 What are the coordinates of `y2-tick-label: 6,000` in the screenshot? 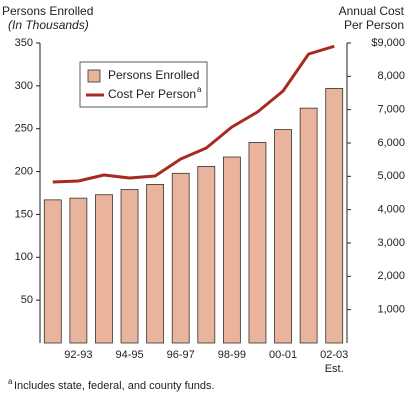 It's located at (391, 143).